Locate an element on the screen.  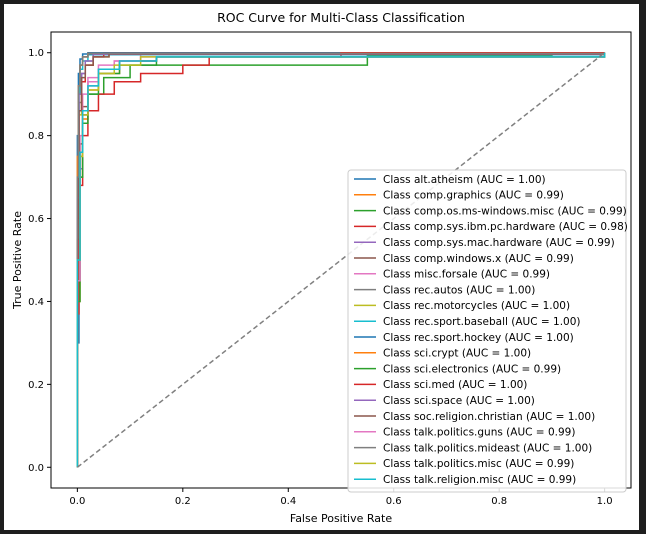
y-axis-label: True Positive Rate is located at coordinates (17, 260).